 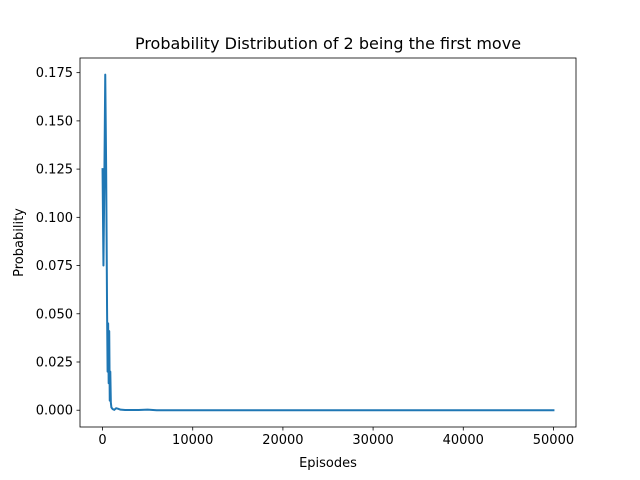 What do you see at coordinates (54, 411) in the screenshot?
I see `y-tick-label: 0.000` at bounding box center [54, 411].